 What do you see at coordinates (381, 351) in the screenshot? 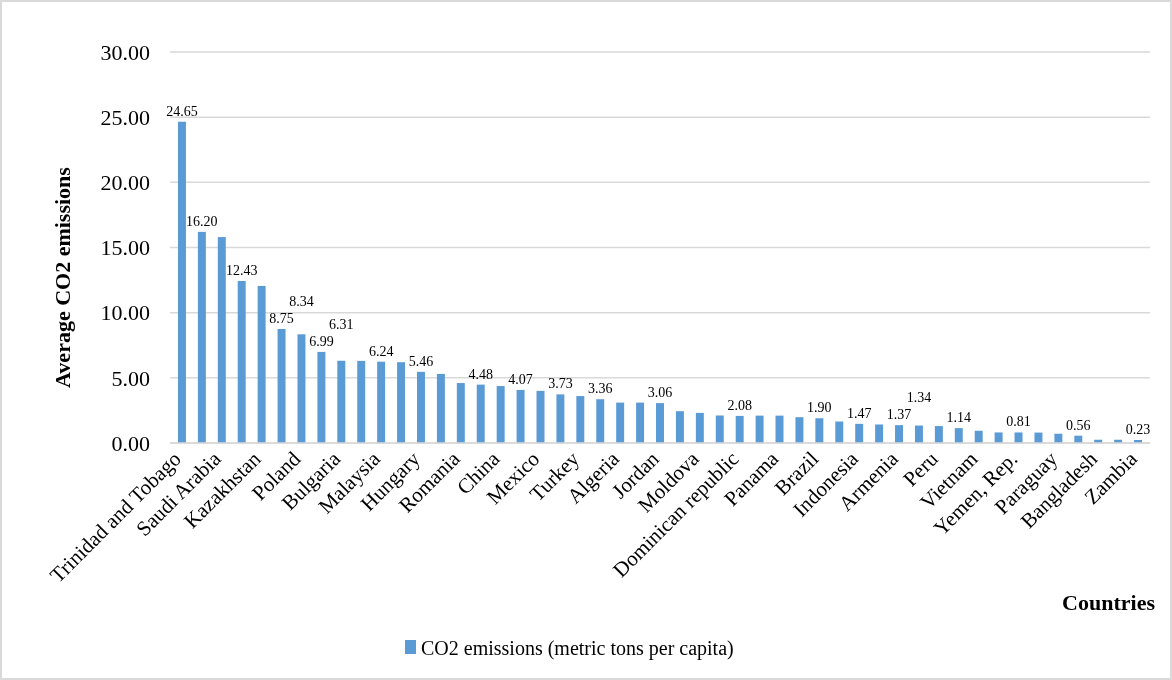
I see `data-label: 6.24` at bounding box center [381, 351].